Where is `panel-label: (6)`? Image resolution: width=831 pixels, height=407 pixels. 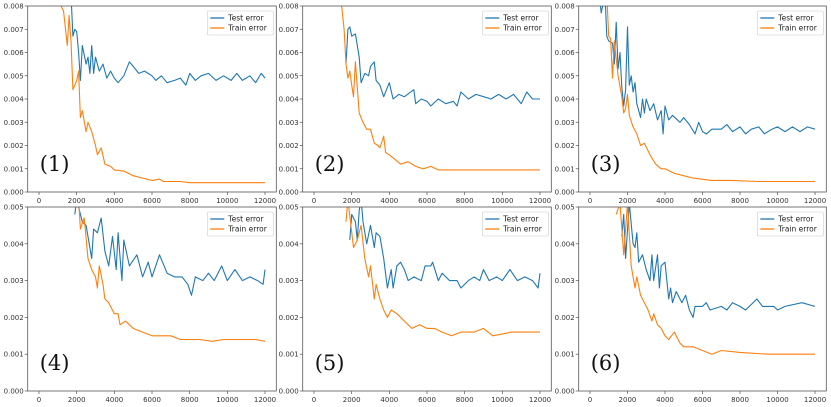 panel-label: (6) is located at coordinates (606, 363).